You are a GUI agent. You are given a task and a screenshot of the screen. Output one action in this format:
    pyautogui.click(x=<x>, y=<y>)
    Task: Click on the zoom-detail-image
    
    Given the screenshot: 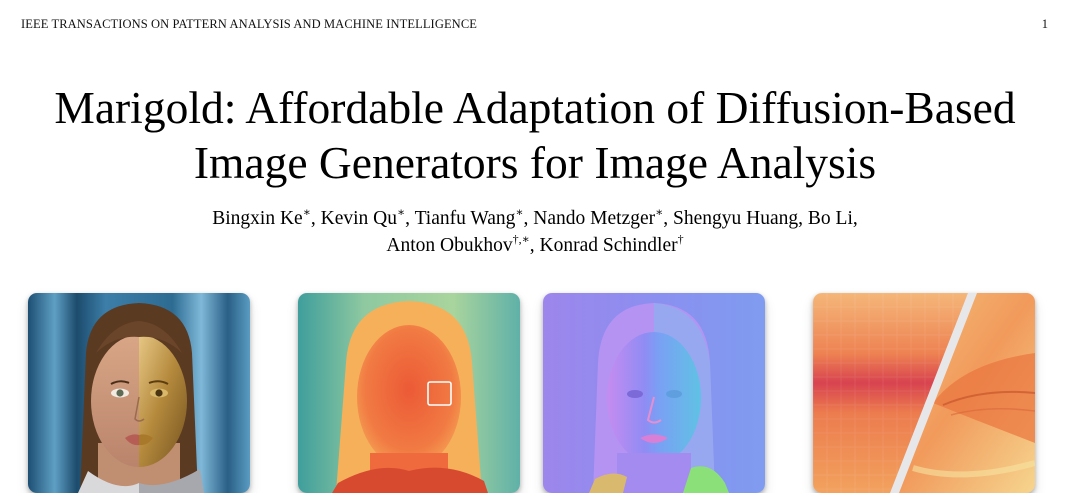 What is the action you would take?
    pyautogui.click(x=924, y=393)
    